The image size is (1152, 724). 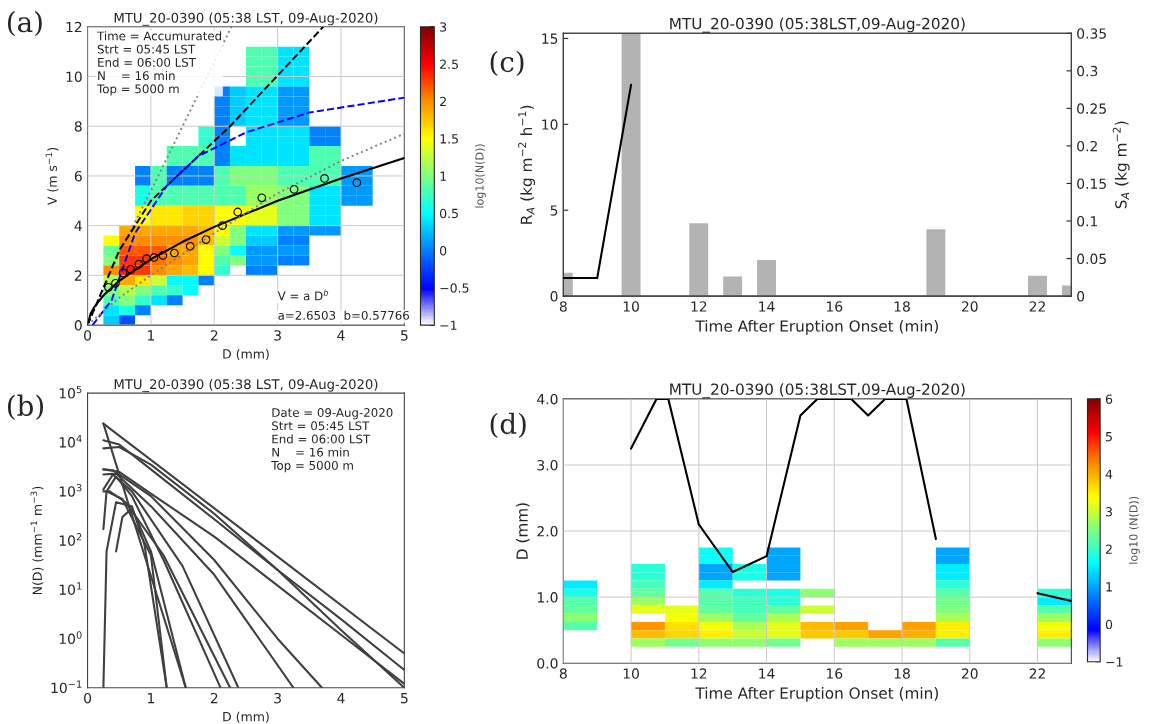 What do you see at coordinates (78, 126) in the screenshot?
I see `y-tick-label: 8` at bounding box center [78, 126].